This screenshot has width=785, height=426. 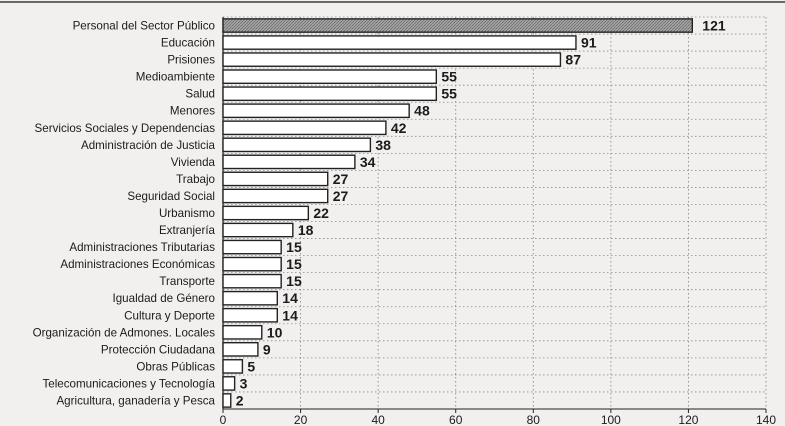 I want to click on value-label: 10, so click(x=275, y=332).